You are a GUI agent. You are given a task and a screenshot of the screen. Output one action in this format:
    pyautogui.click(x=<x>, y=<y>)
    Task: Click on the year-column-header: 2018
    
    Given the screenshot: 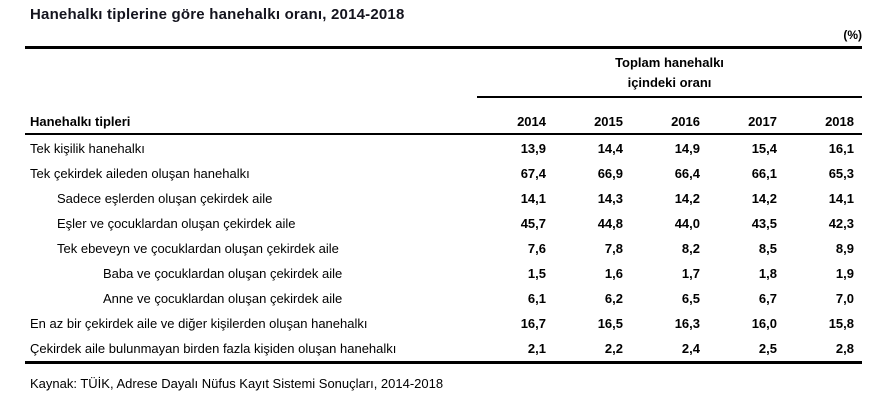 What is the action you would take?
    pyautogui.click(x=839, y=121)
    